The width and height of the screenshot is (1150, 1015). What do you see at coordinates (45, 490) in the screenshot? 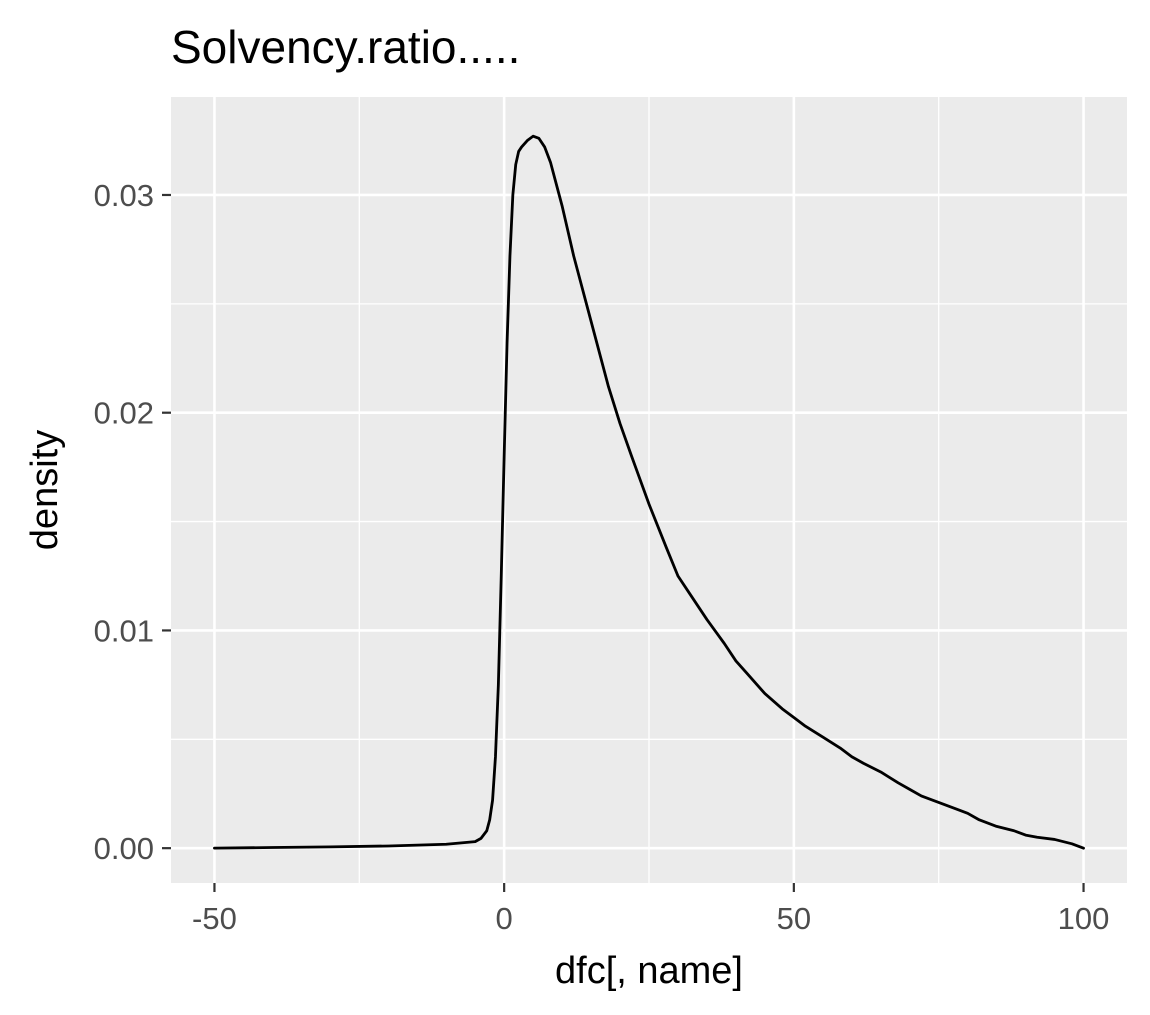
I see `y-axis-title: density` at bounding box center [45, 490].